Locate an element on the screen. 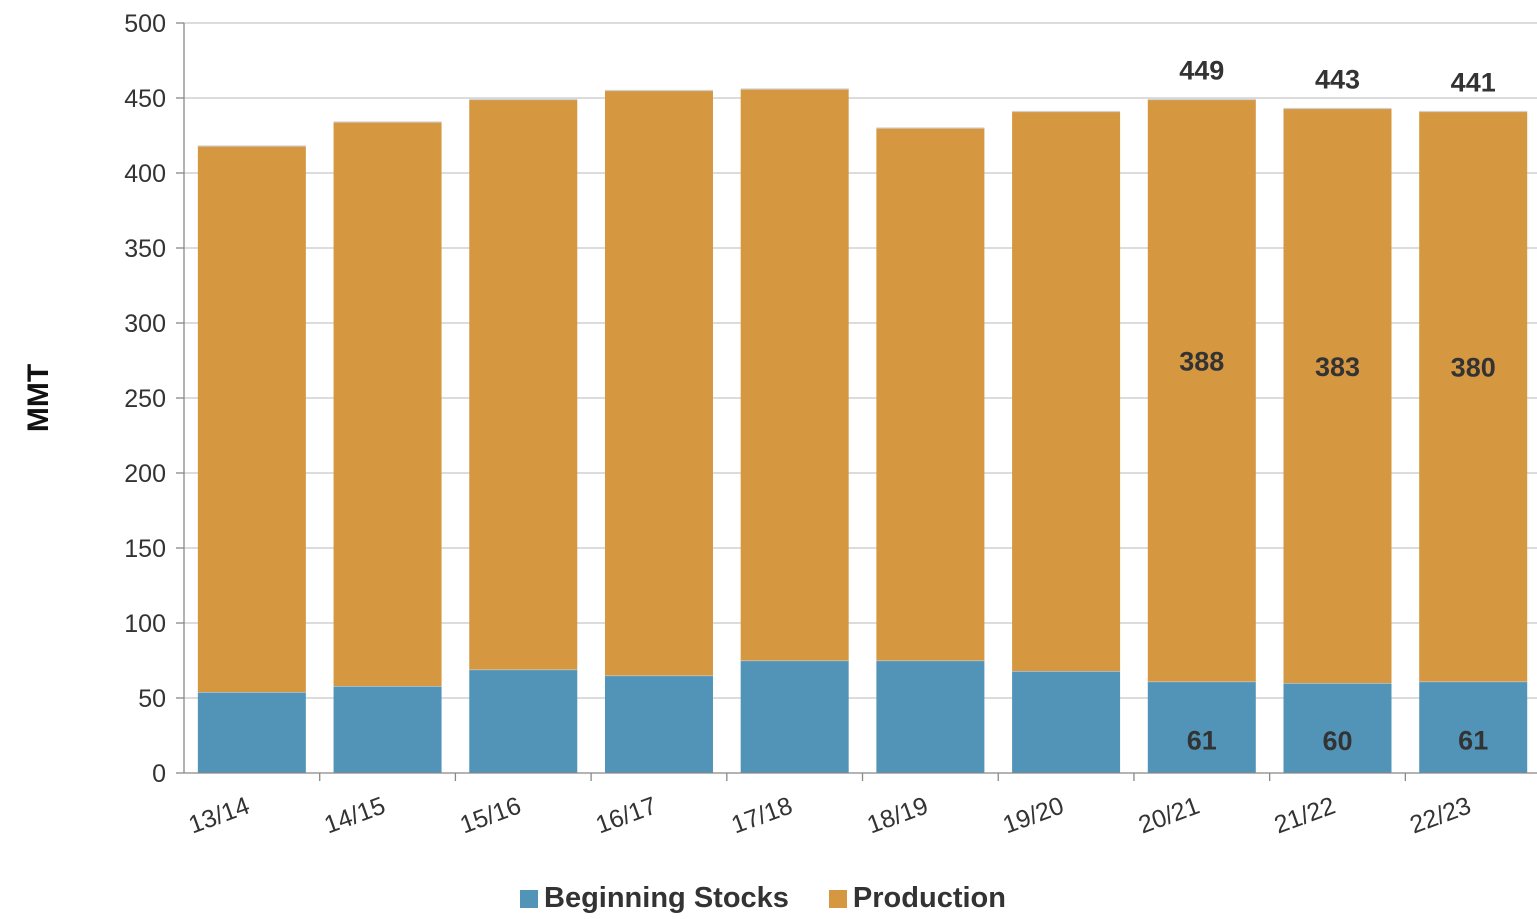 The width and height of the screenshot is (1537, 919). y-tick-labels: 0 50 100 150 200 250 300 350 400 450 500 is located at coordinates (145, 399).